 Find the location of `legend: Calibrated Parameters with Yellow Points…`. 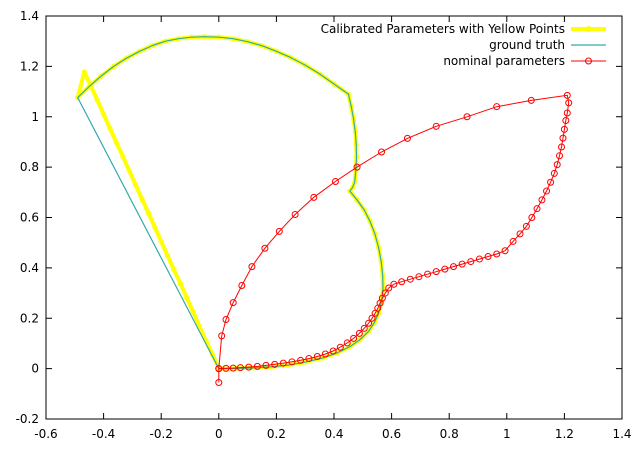

legend: Calibrated Parameters with Yellow Points… is located at coordinates (463, 45).